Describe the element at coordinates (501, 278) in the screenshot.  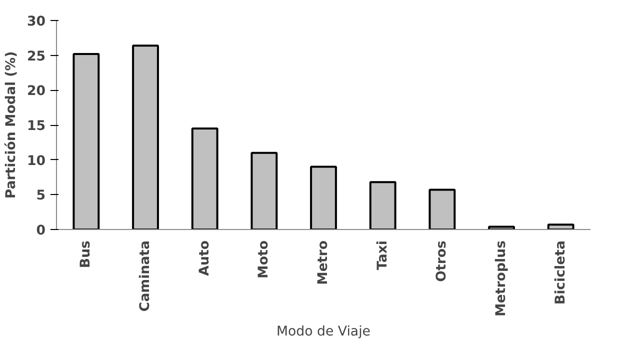
I see `x-tick-label: Metroplus` at that location.